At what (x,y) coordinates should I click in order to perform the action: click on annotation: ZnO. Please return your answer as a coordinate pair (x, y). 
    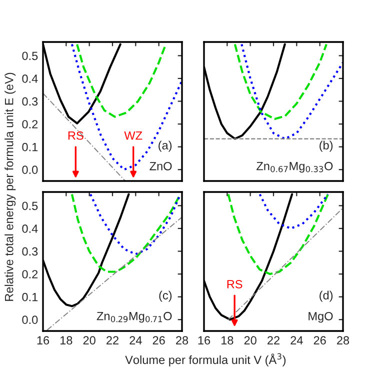
    Looking at the image, I should click on (161, 166).